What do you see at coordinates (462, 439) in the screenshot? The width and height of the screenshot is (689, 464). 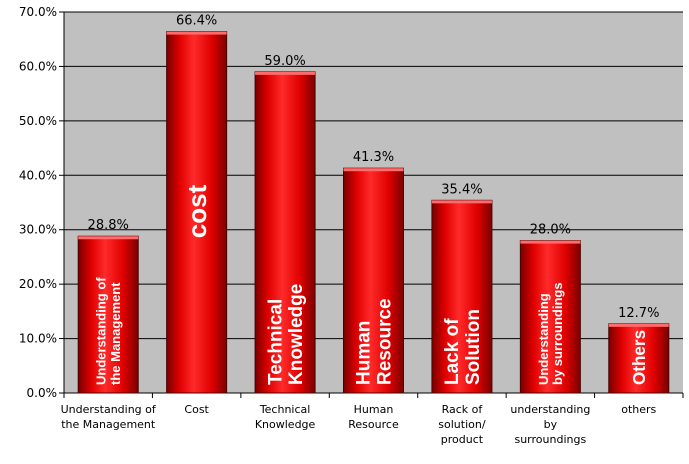 I see `category-label-line: product` at bounding box center [462, 439].